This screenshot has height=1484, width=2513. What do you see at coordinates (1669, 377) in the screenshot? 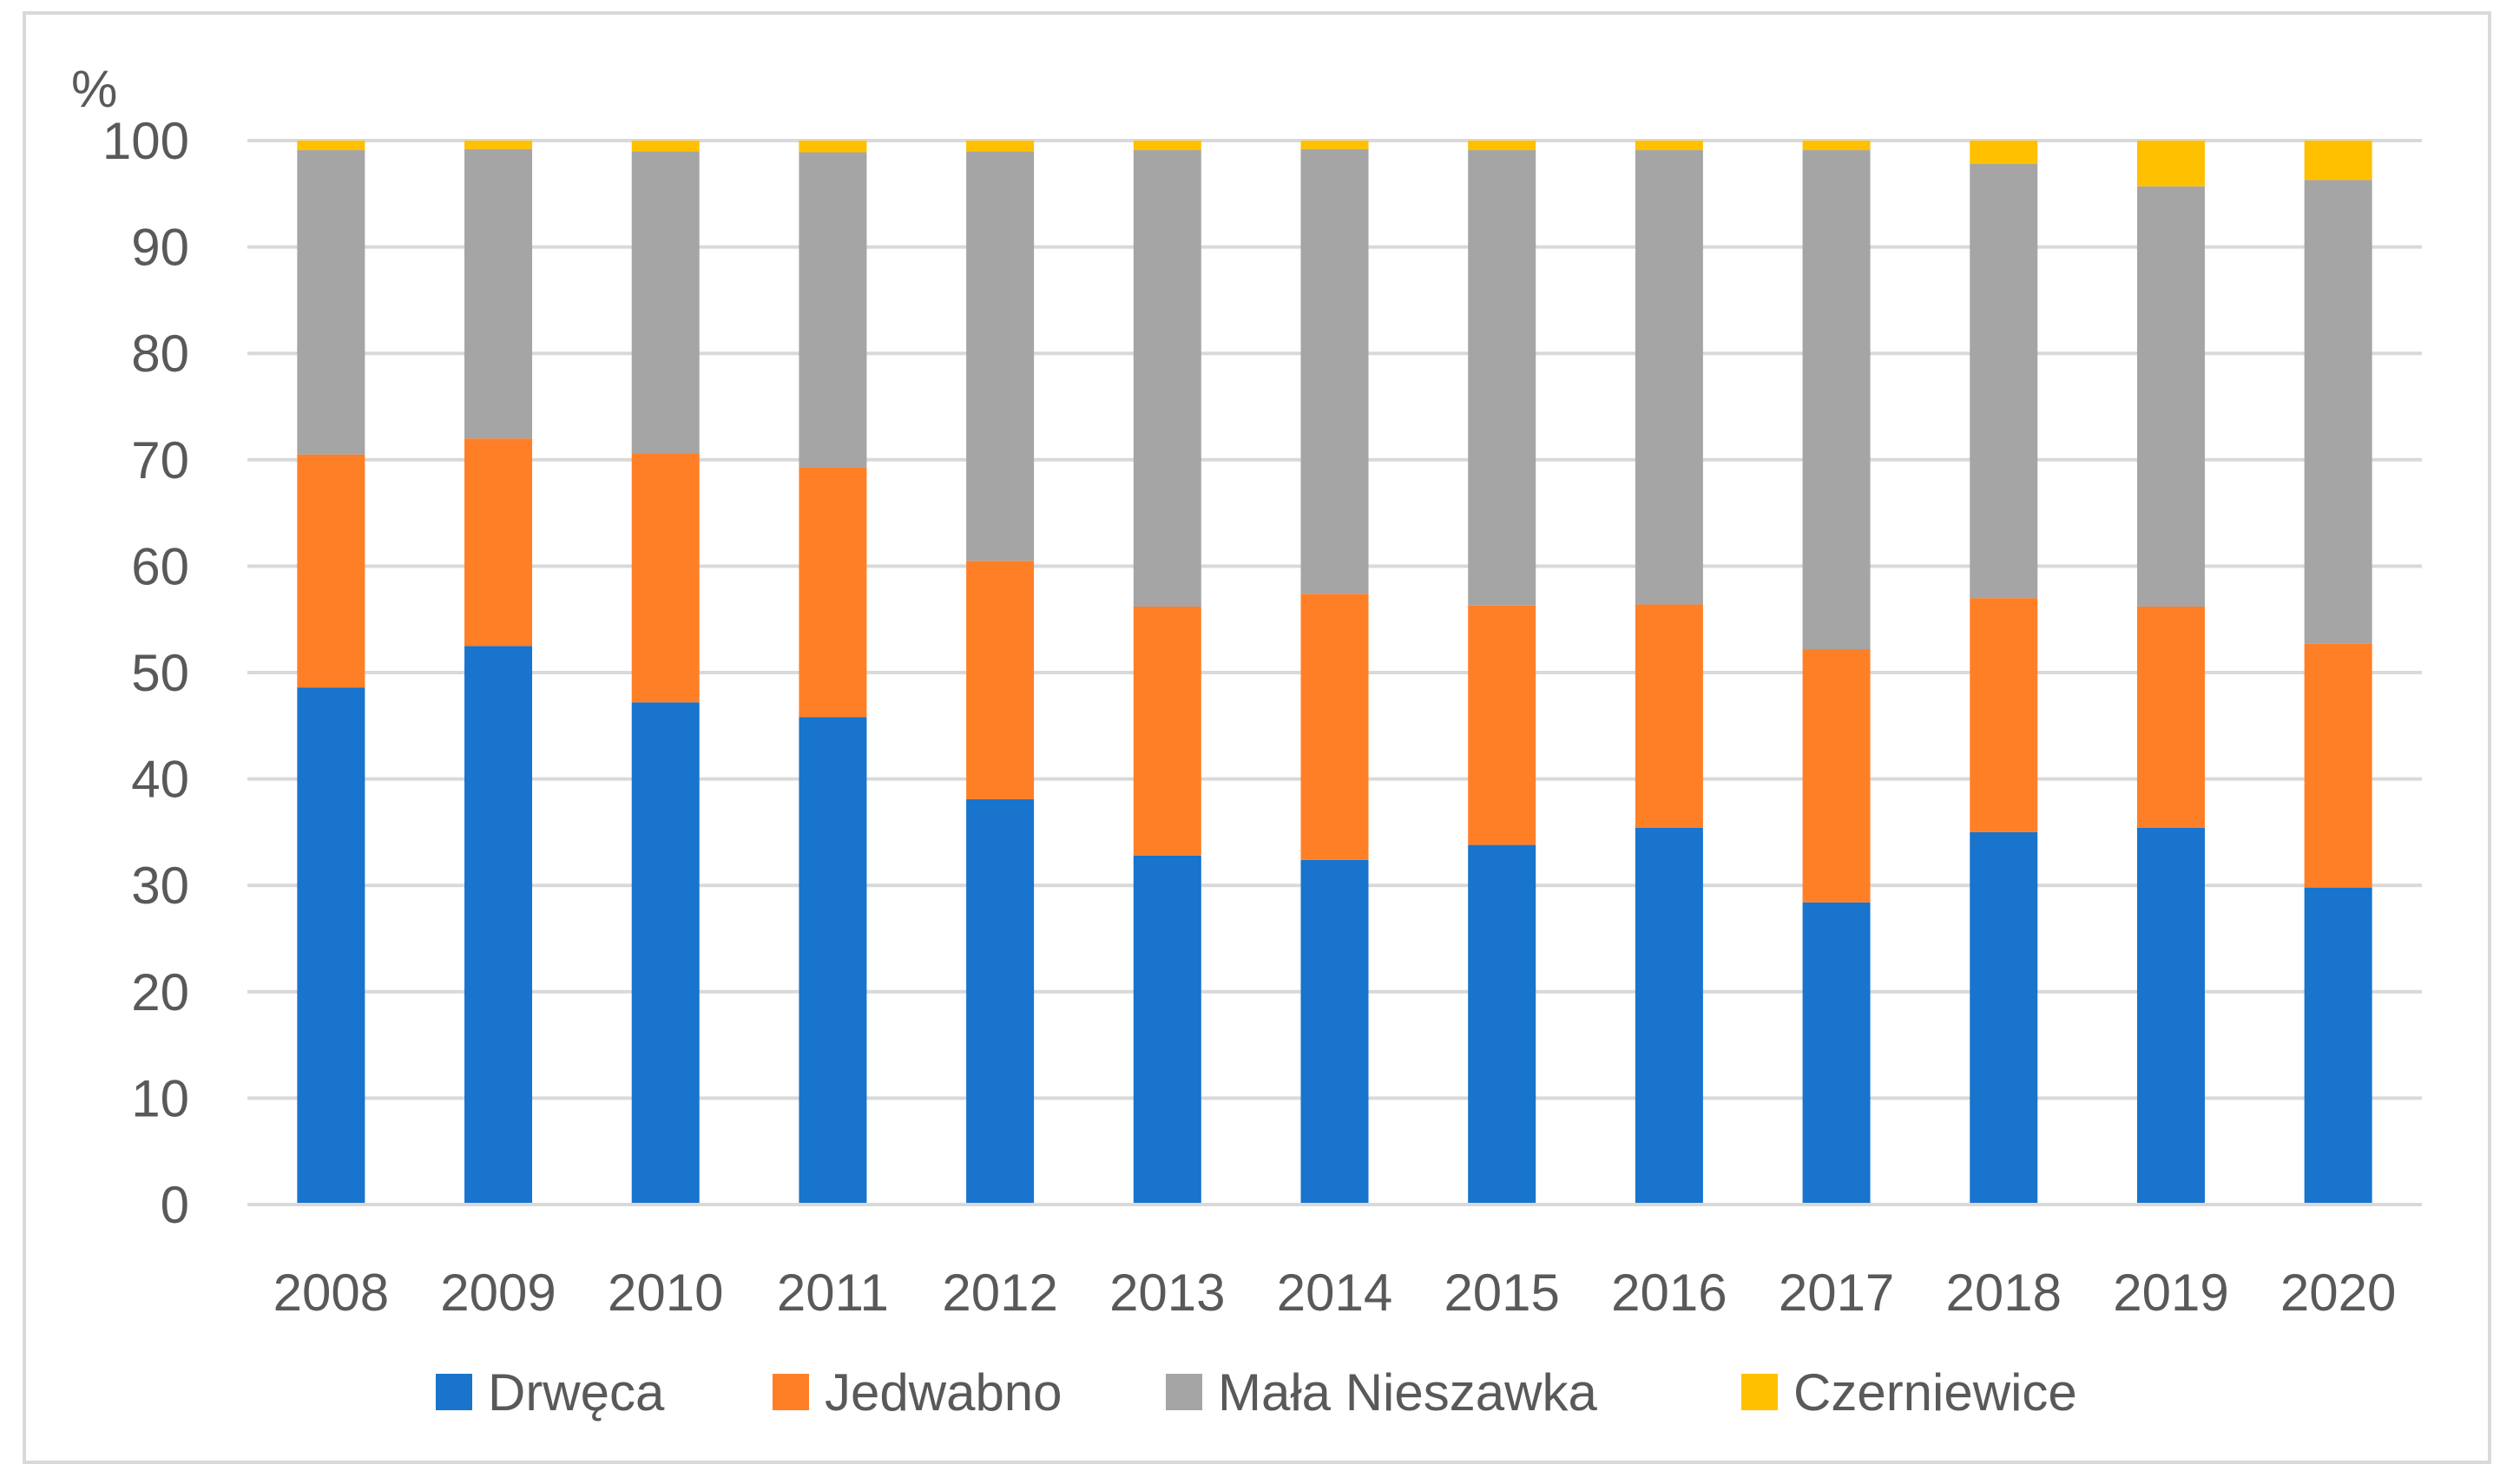
I see `bar-segment-3-2016` at bounding box center [1669, 377].